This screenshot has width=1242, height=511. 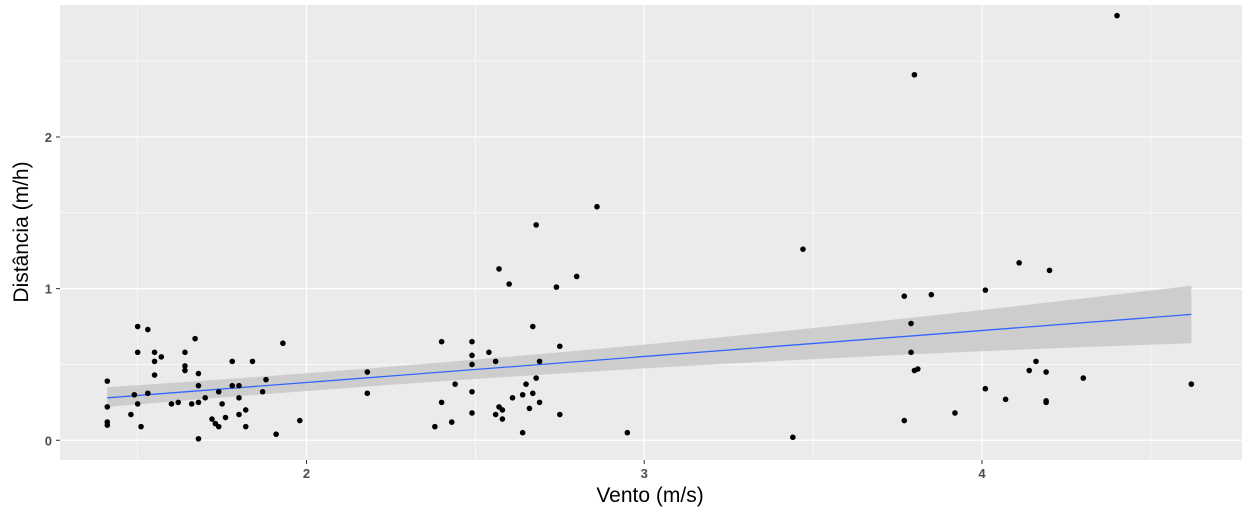 What do you see at coordinates (48, 440) in the screenshot?
I see `y-tick-label: 0` at bounding box center [48, 440].